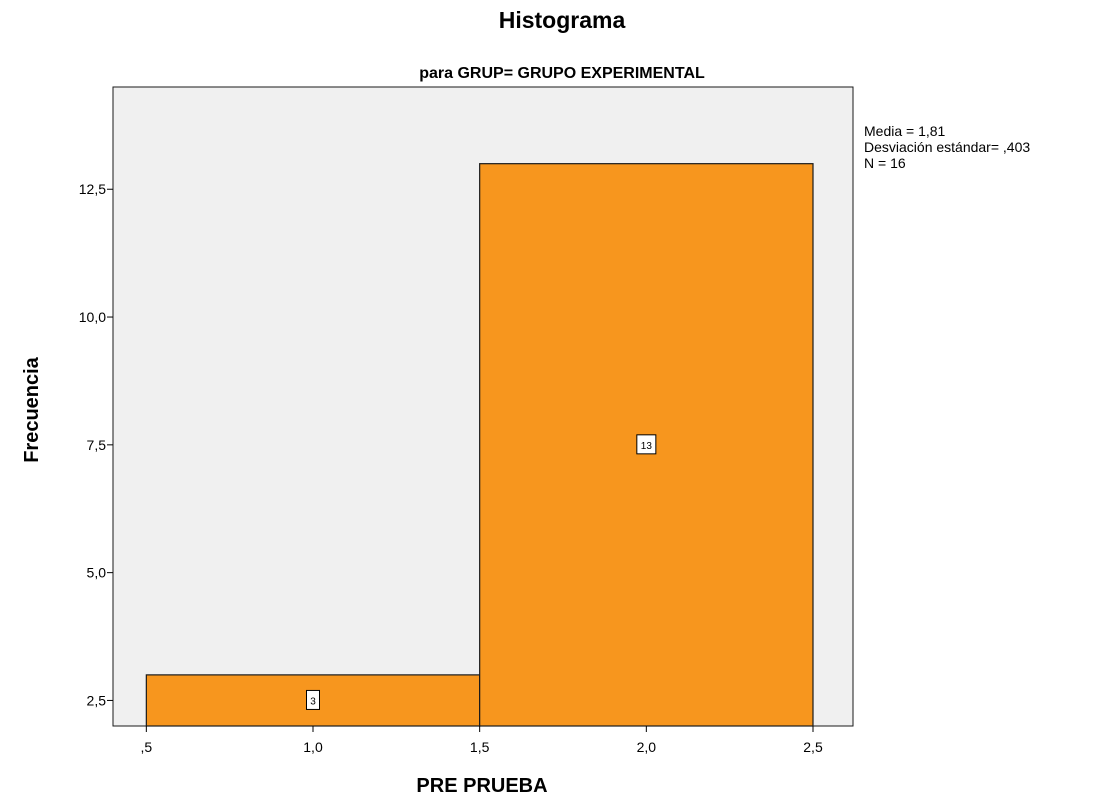 The width and height of the screenshot is (1117, 803). I want to click on y-tick-label: 5,0, so click(97, 573).